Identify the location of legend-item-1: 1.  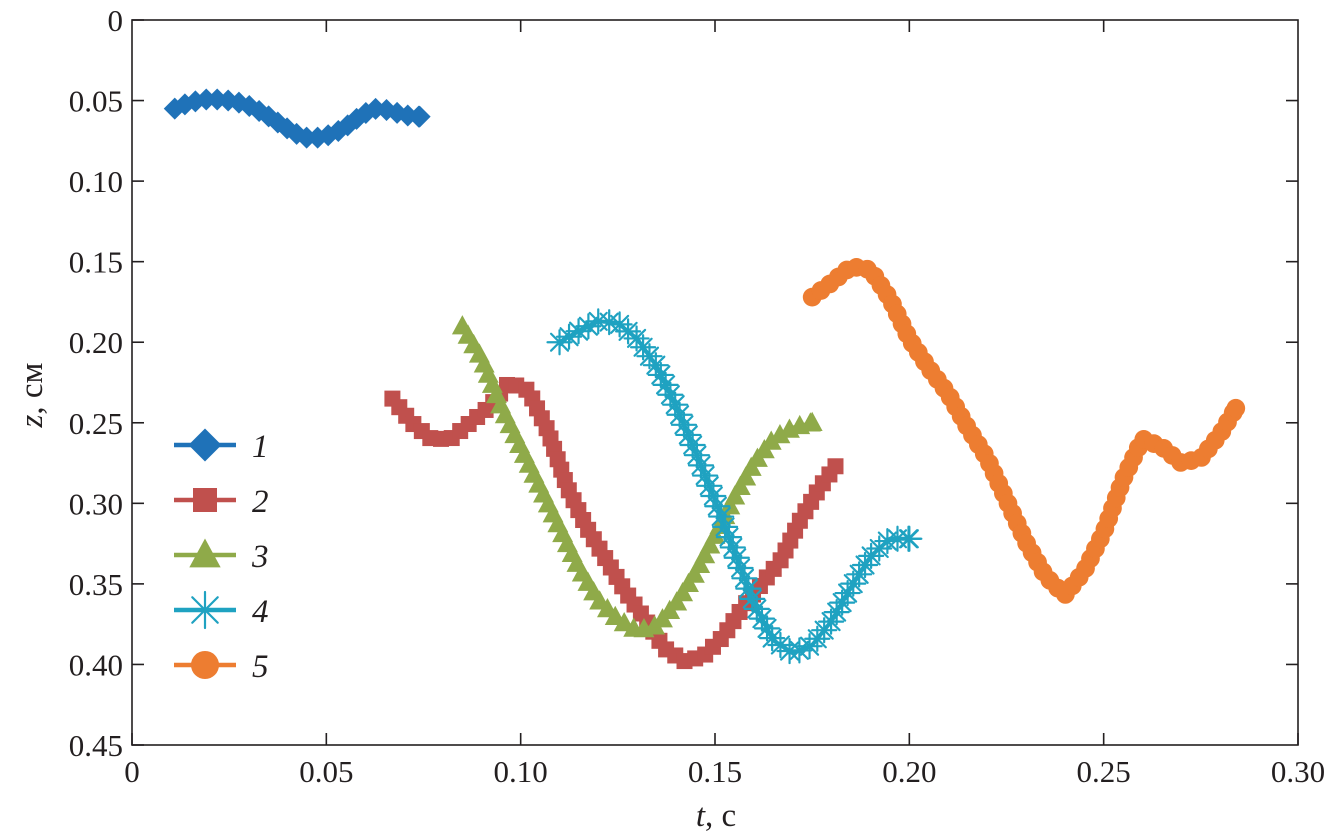
(221, 446).